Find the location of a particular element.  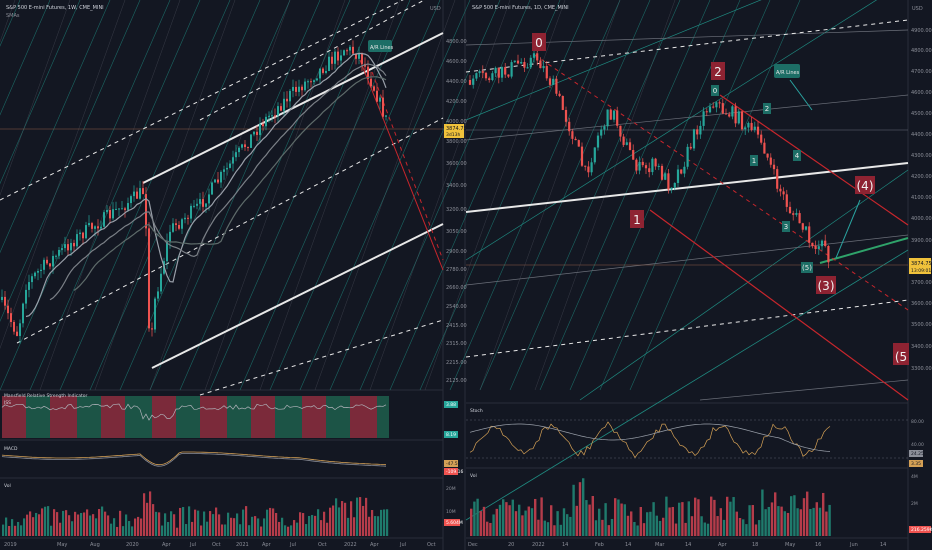

minor-wave-label: (5) is located at coordinates (807, 268).